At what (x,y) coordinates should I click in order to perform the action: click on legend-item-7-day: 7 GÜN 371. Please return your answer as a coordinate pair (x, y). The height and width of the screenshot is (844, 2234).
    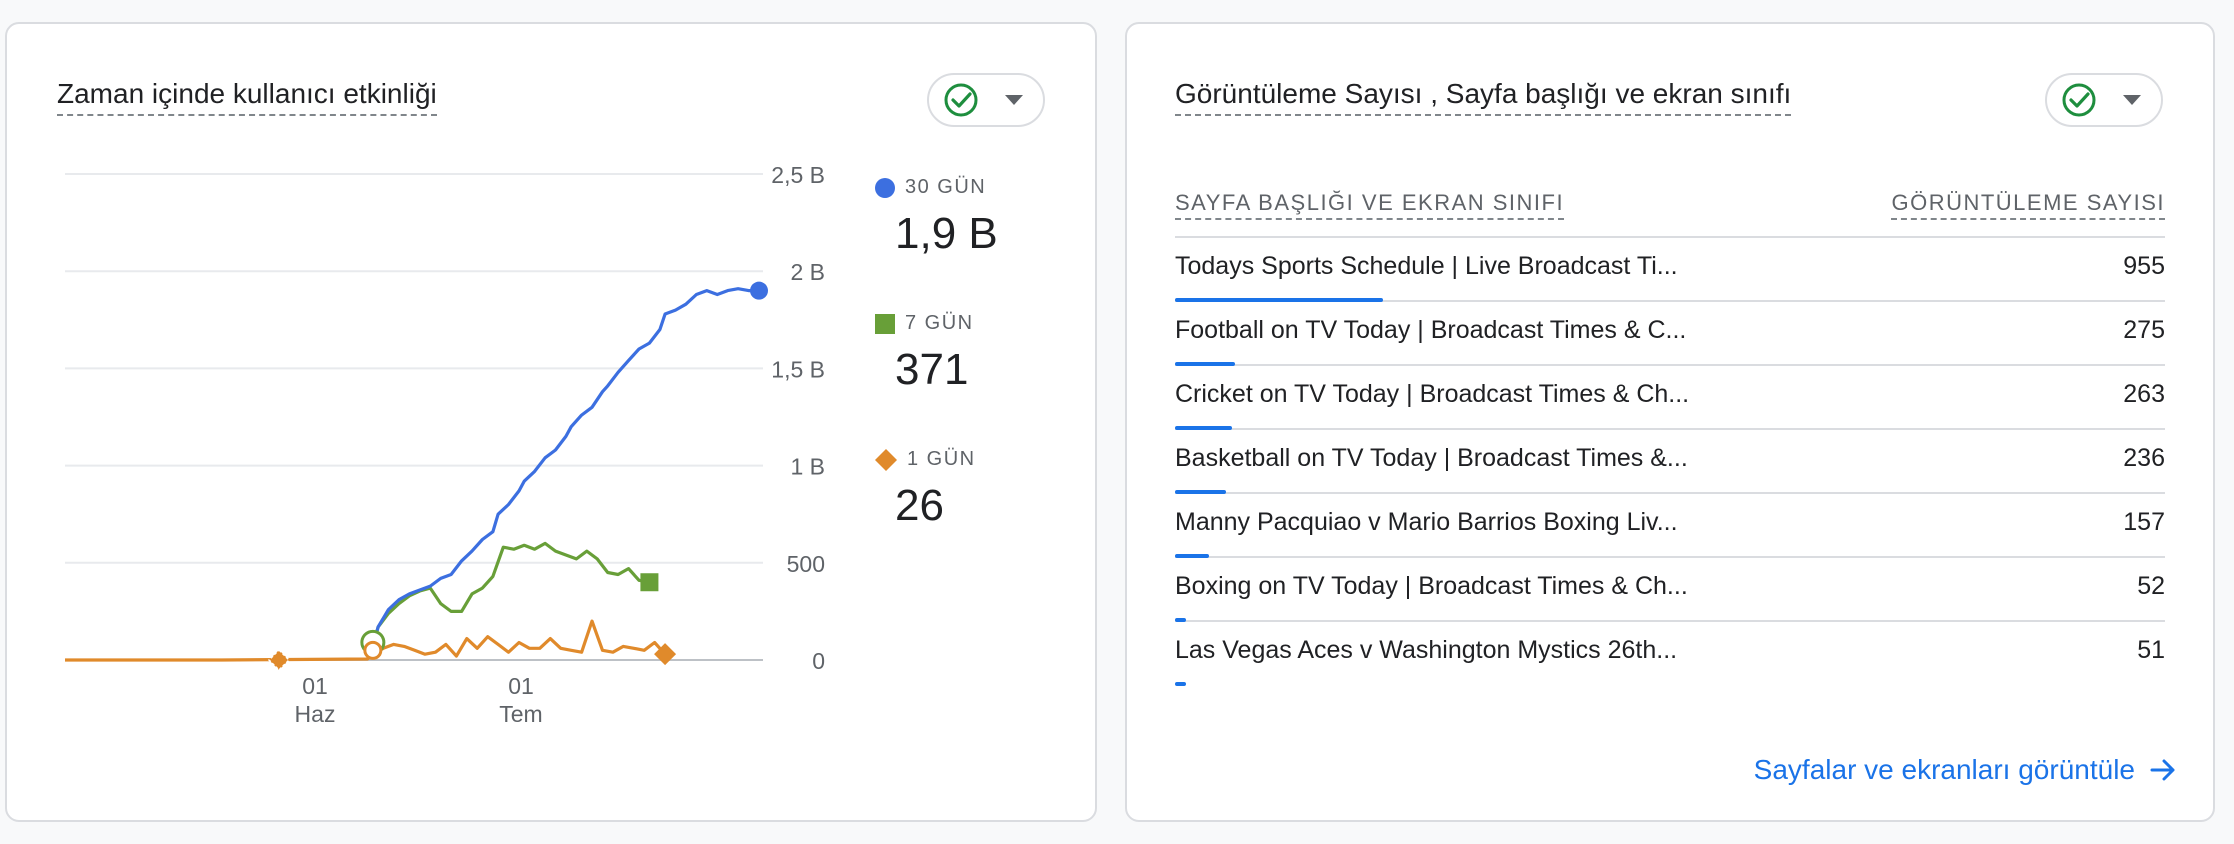
    Looking at the image, I should click on (924, 353).